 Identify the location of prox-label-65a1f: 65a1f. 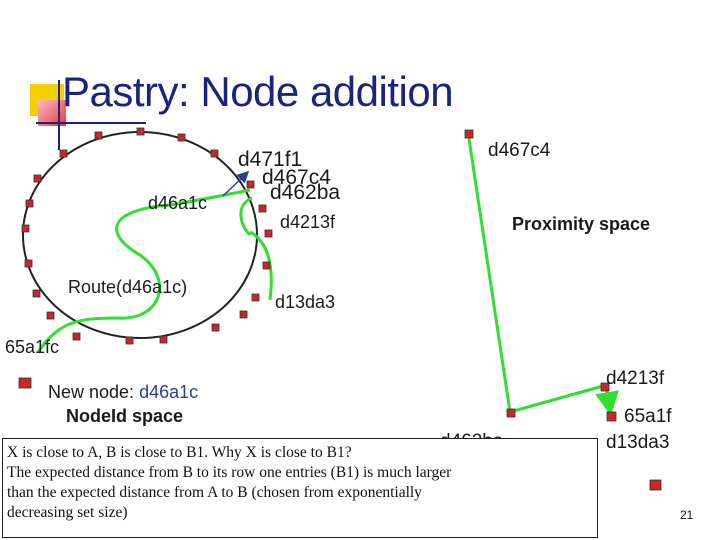
(648, 416).